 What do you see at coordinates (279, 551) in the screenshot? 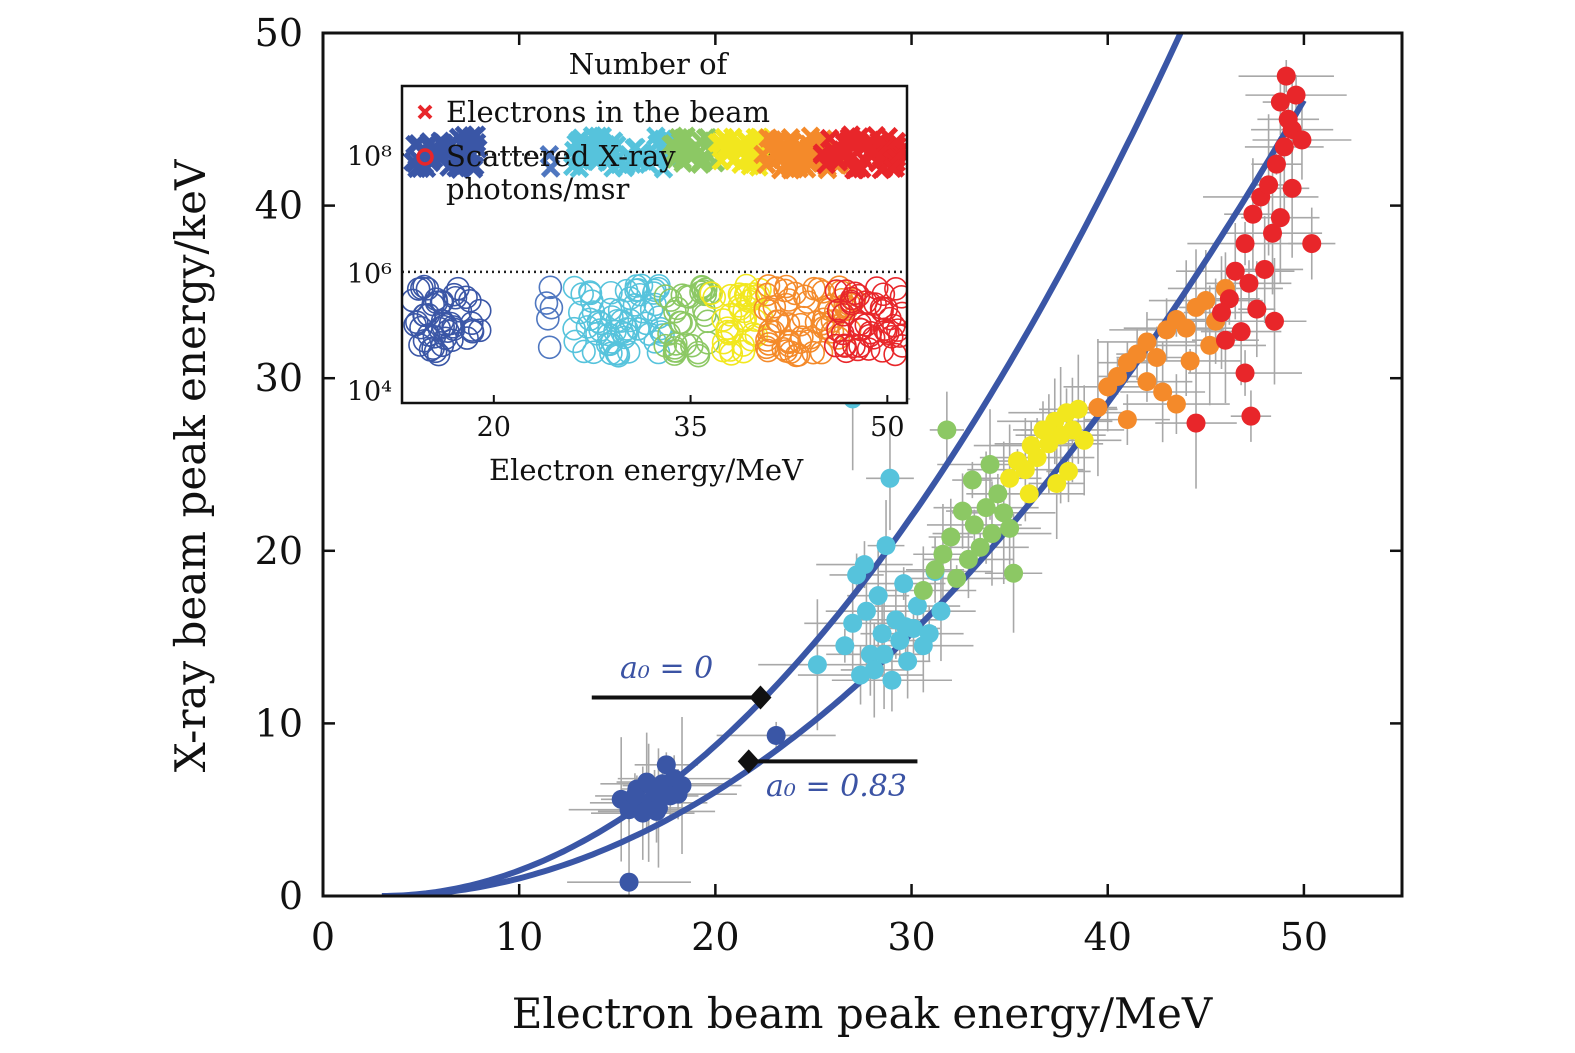
I see `y-tick-label: 20` at bounding box center [279, 551].